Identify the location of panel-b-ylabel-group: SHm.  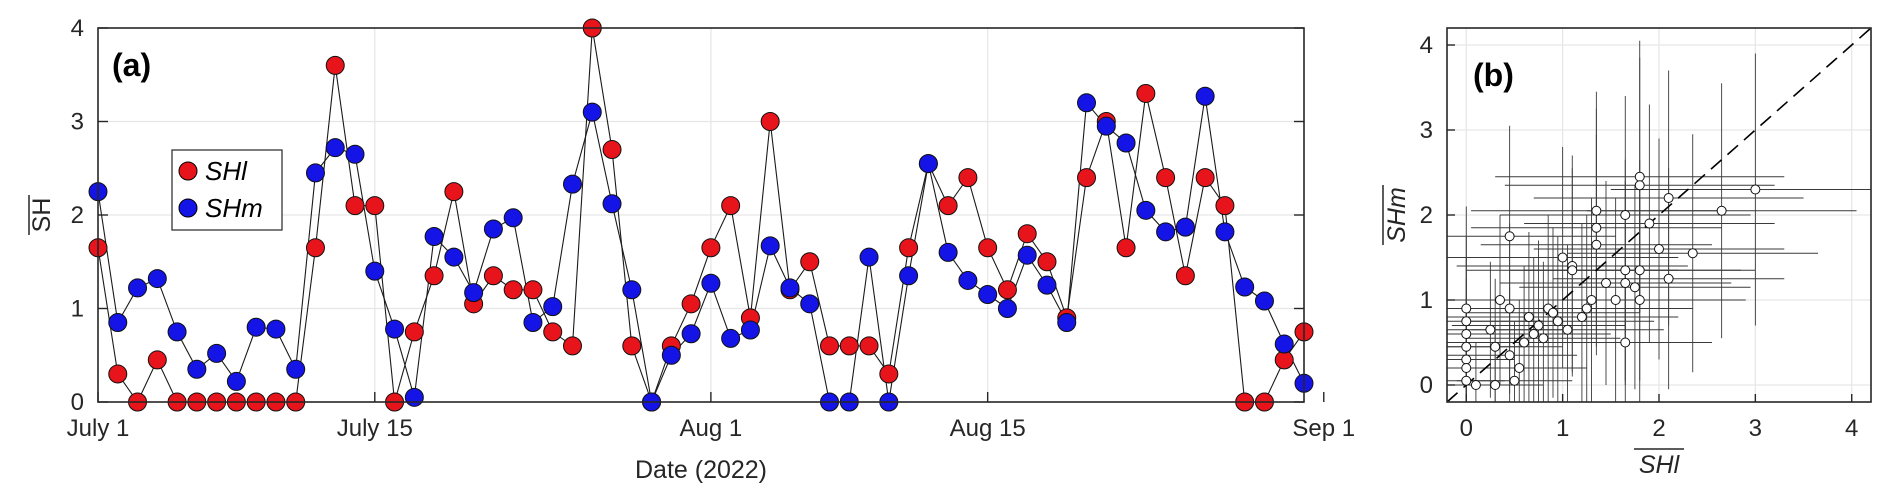
(1396, 215).